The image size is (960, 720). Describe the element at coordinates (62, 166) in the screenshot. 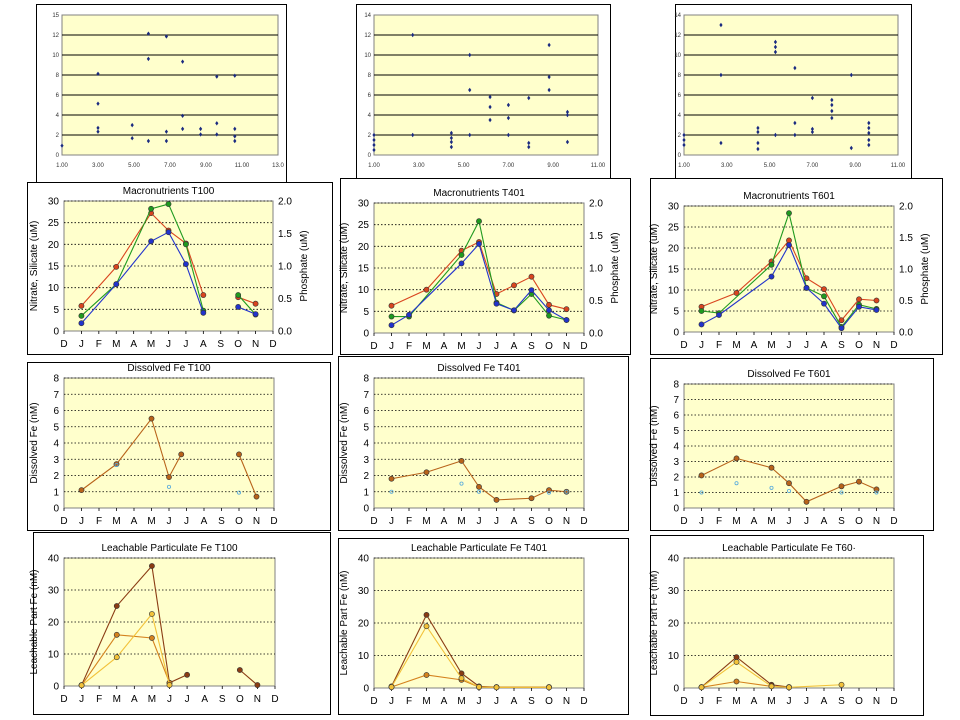

I see `x-tick-label: 1.00` at that location.